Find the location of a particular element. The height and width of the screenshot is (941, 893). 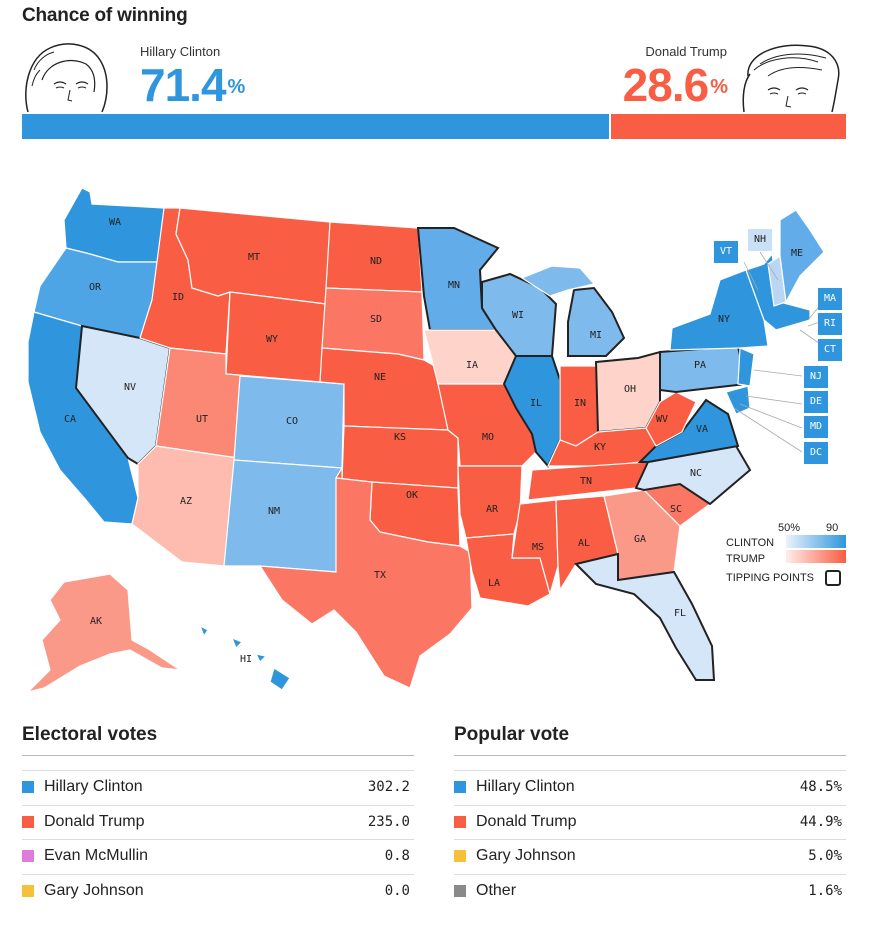

state-label-ND: ND is located at coordinates (376, 261).